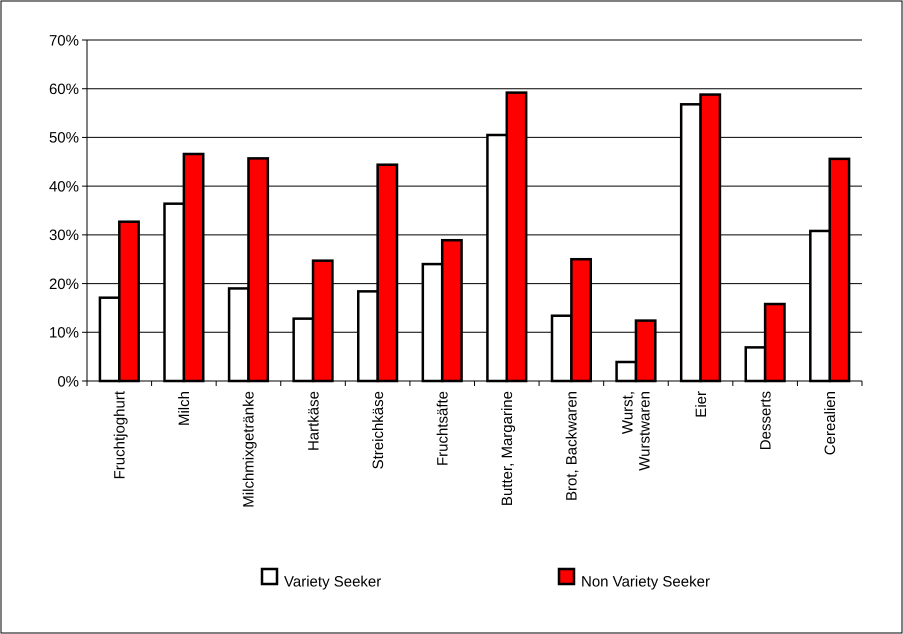 This screenshot has height=634, width=903. I want to click on x-tick-label: Brot, Backwaren, so click(572, 446).